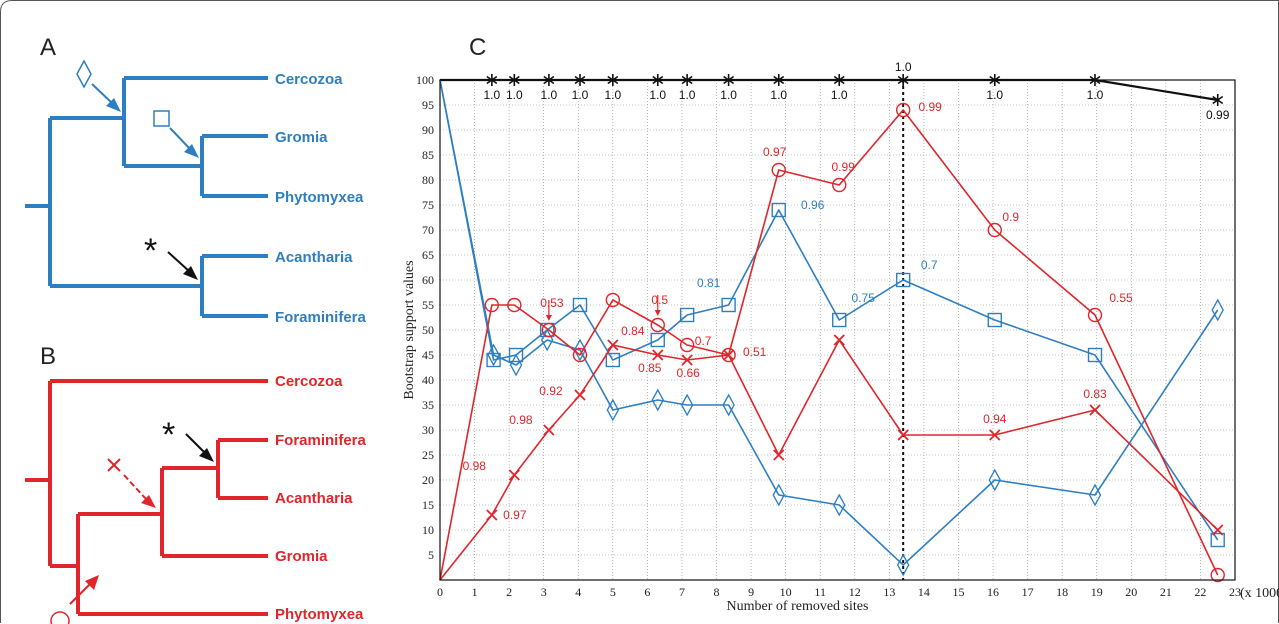  I want to click on x-tick-label: 19, so click(1097, 592).